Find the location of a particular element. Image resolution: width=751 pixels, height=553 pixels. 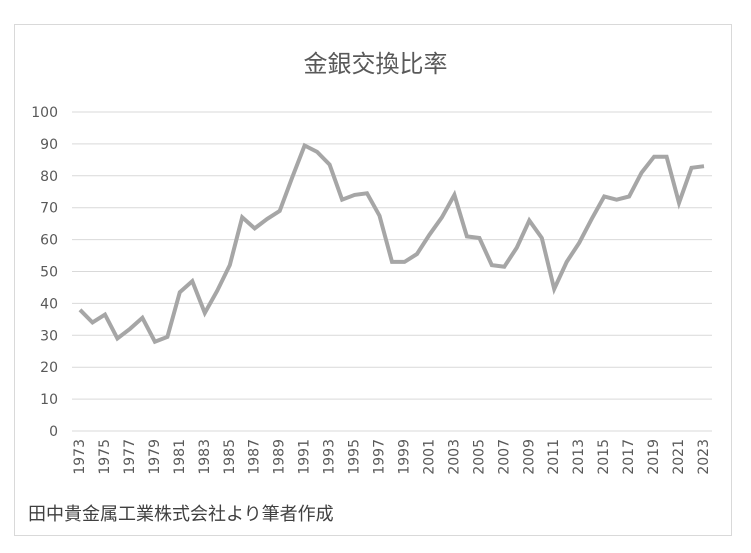

x-tick-label: 2001 is located at coordinates (429, 457).